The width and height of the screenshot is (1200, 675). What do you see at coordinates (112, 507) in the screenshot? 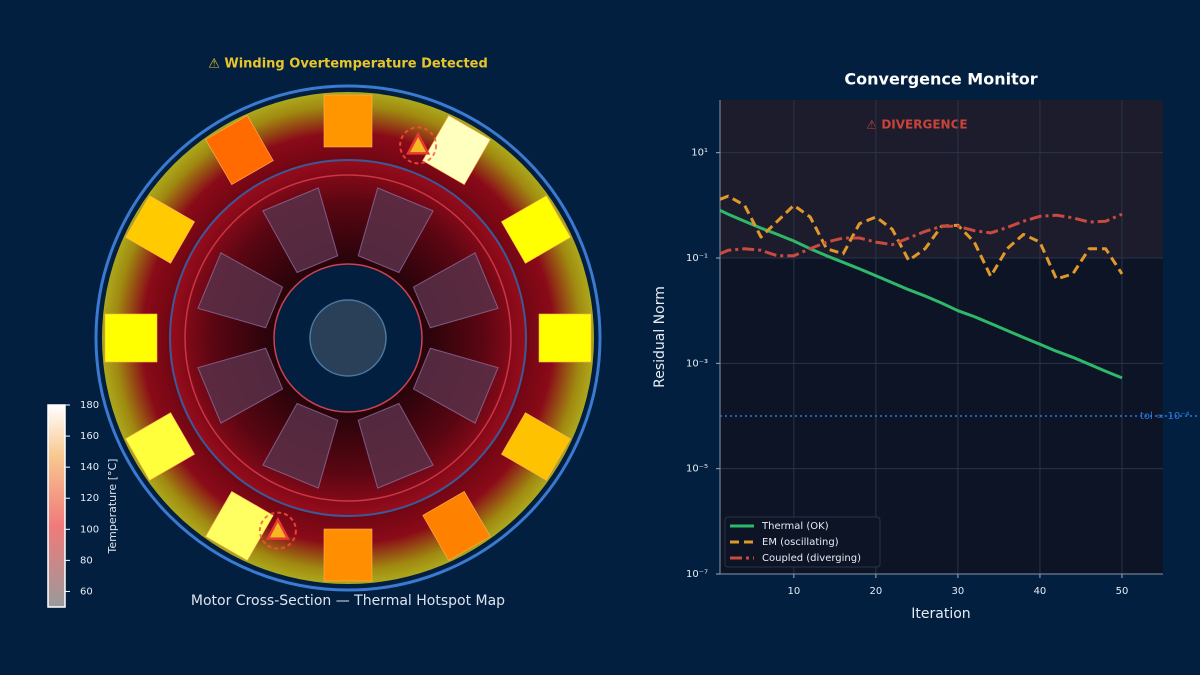
I see `colorbar-label: Temperature [°C]` at bounding box center [112, 507].